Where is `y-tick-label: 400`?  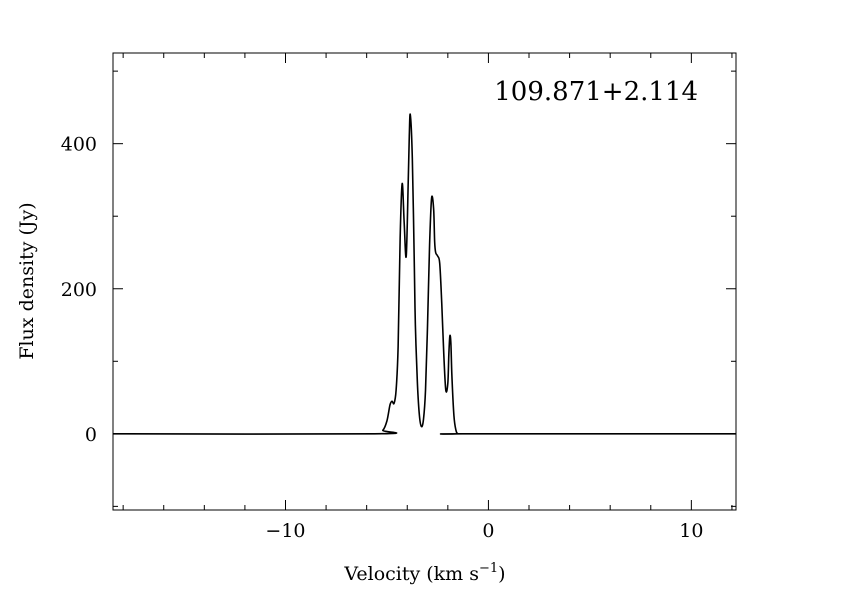 y-tick-label: 400 is located at coordinates (79, 145).